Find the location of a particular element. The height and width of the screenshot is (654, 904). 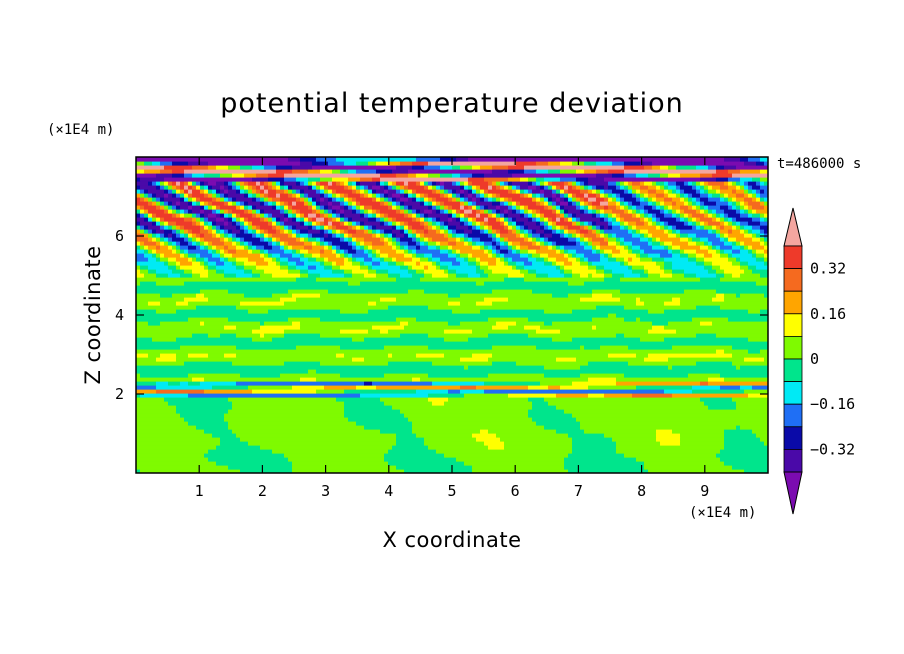

x-tick-label: 6 is located at coordinates (515, 491).